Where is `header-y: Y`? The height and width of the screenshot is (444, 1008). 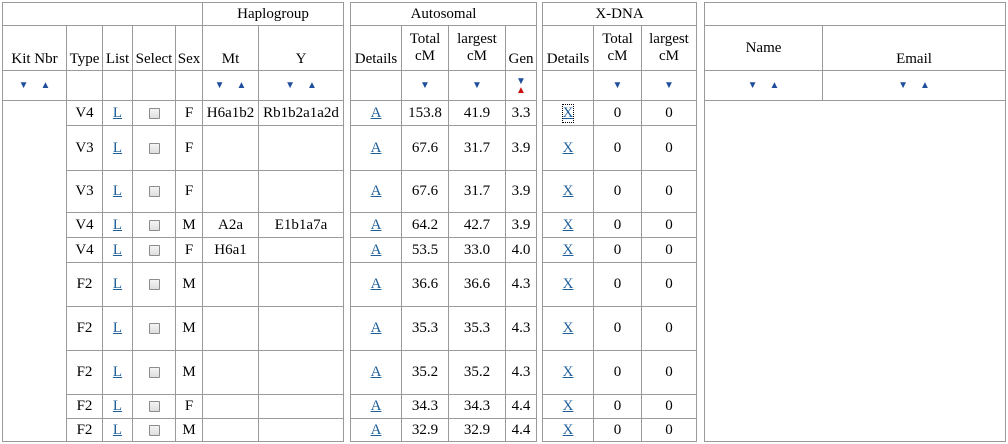 header-y: Y is located at coordinates (301, 48).